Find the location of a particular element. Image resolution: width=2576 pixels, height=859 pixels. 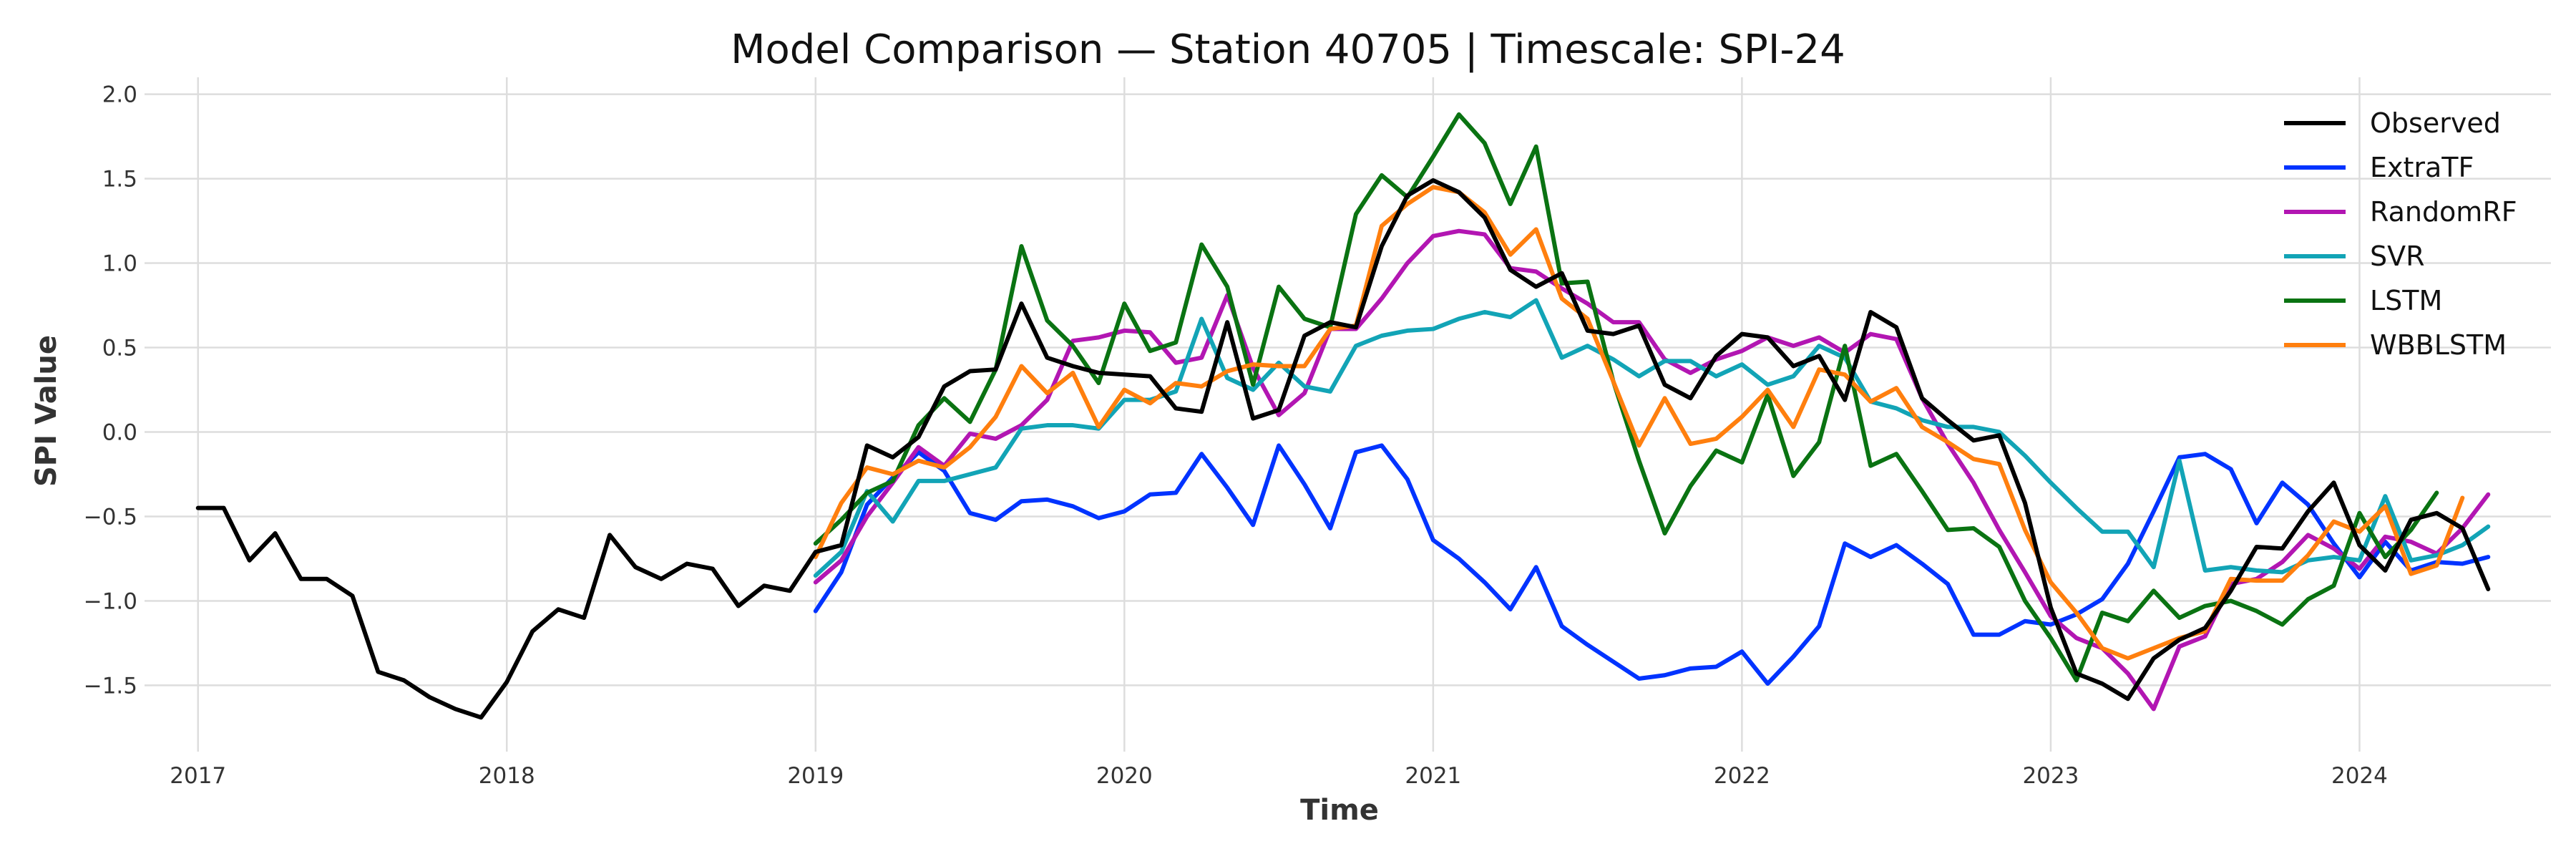

x-axis-ticks: 2017 2018 2019 2020 2021 2022 2023 2024 is located at coordinates (1279, 766).